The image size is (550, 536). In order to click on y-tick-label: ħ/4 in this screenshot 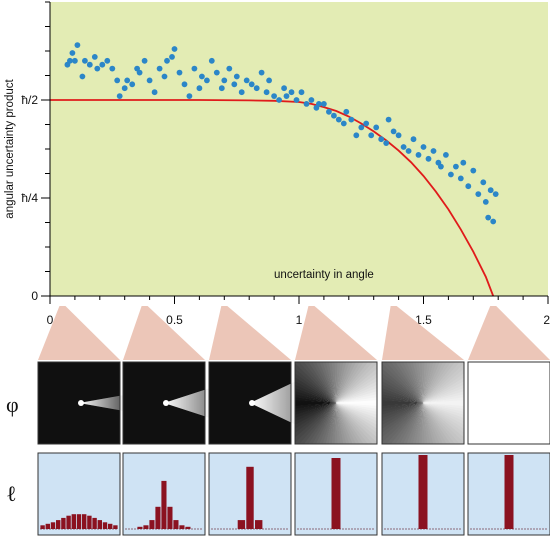, I will do `click(29, 198)`.